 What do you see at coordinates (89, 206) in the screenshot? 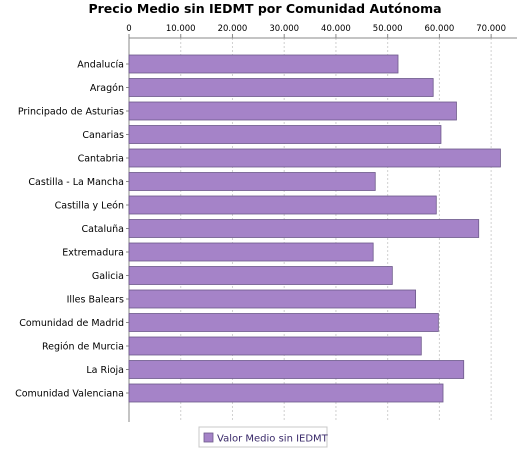
I see `category-label: Castilla y León` at bounding box center [89, 206].